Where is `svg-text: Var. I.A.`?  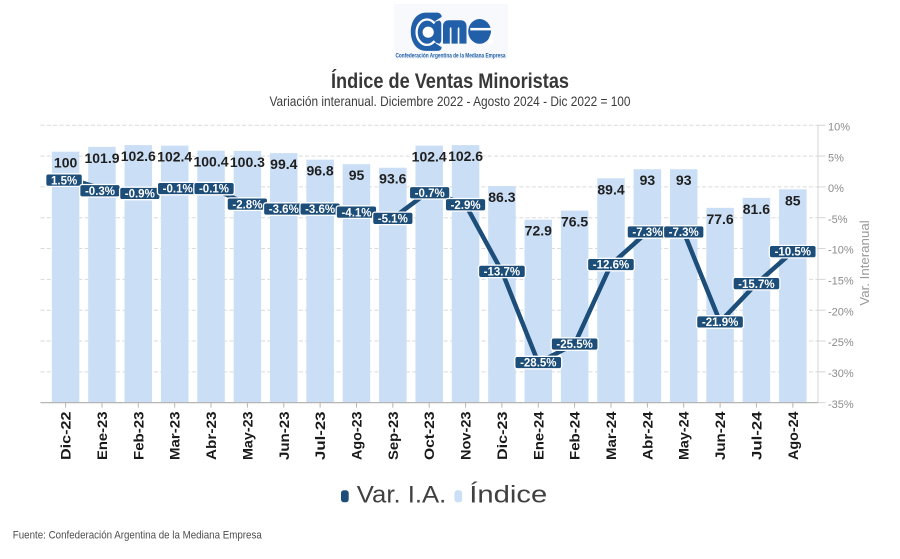
svg-text: Var. I.A. is located at coordinates (402, 494).